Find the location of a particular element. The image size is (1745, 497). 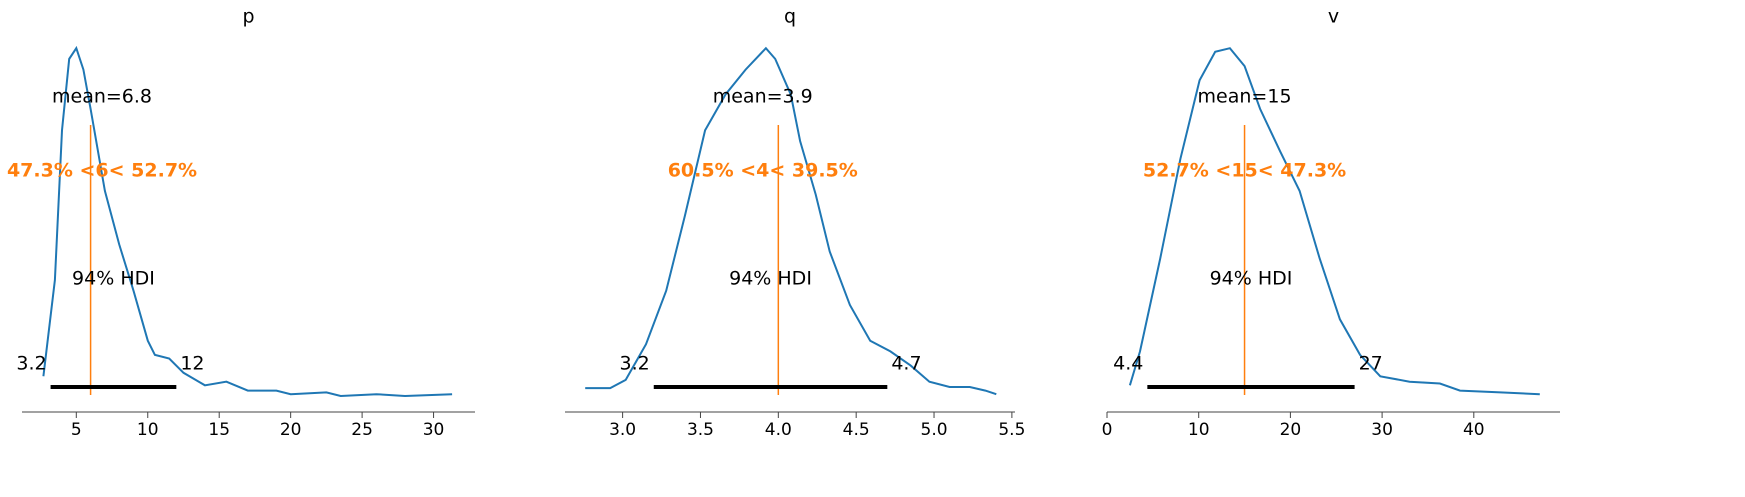

reference-label: 60.5% <4< 39.5% is located at coordinates (763, 171).